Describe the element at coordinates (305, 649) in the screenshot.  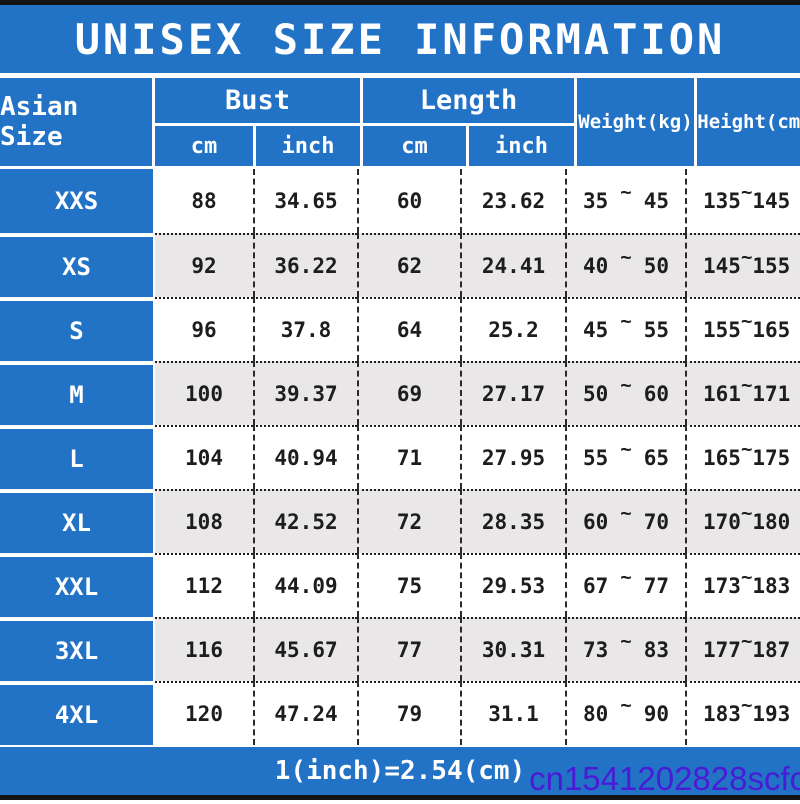
I see `bust-inch-value: 45.67` at that location.